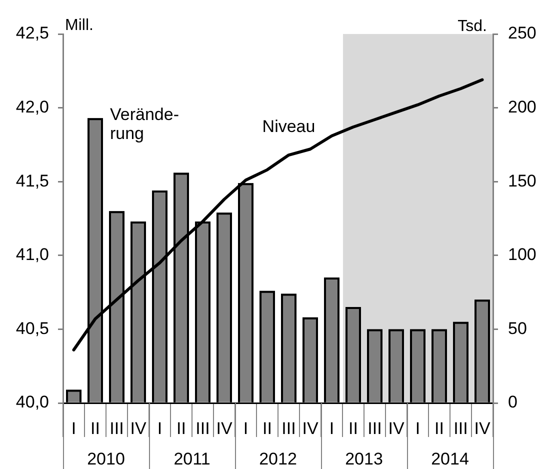  What do you see at coordinates (192, 459) in the screenshot?
I see `text: 2011` at bounding box center [192, 459].